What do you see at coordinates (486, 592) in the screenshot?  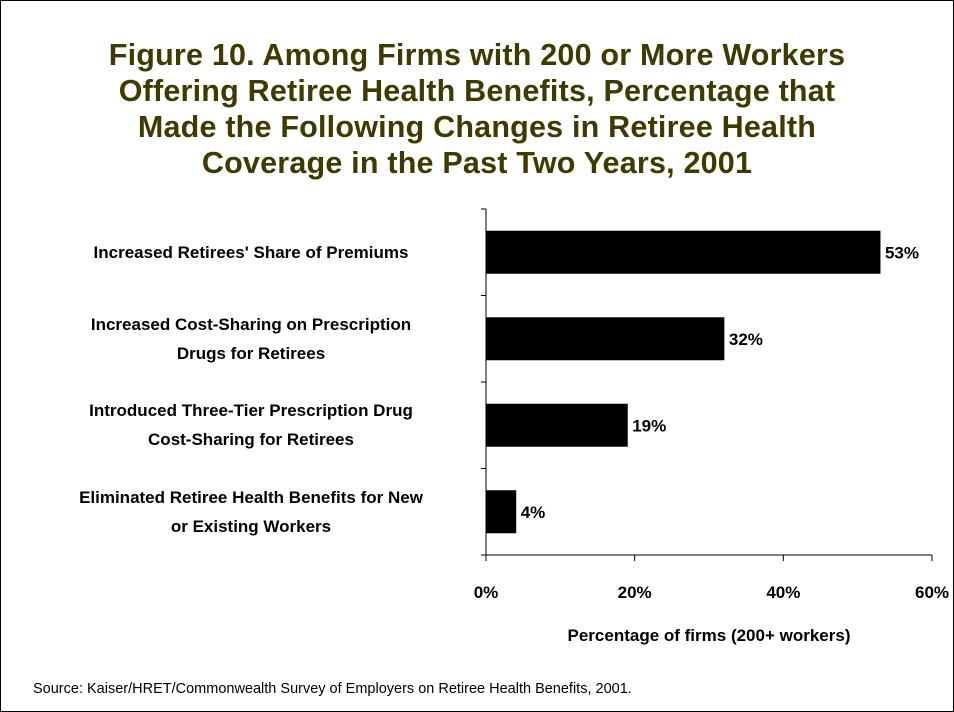 I see `x-tick-label: 0%` at bounding box center [486, 592].